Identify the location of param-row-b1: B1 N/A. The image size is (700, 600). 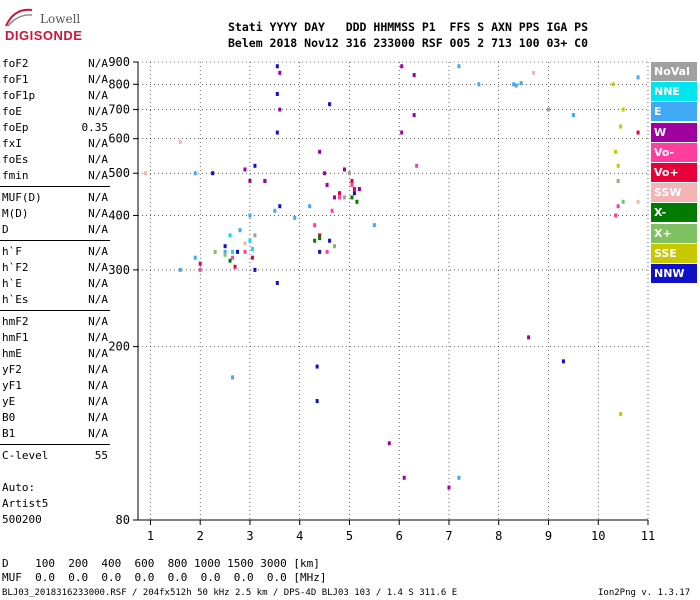
(54, 434).